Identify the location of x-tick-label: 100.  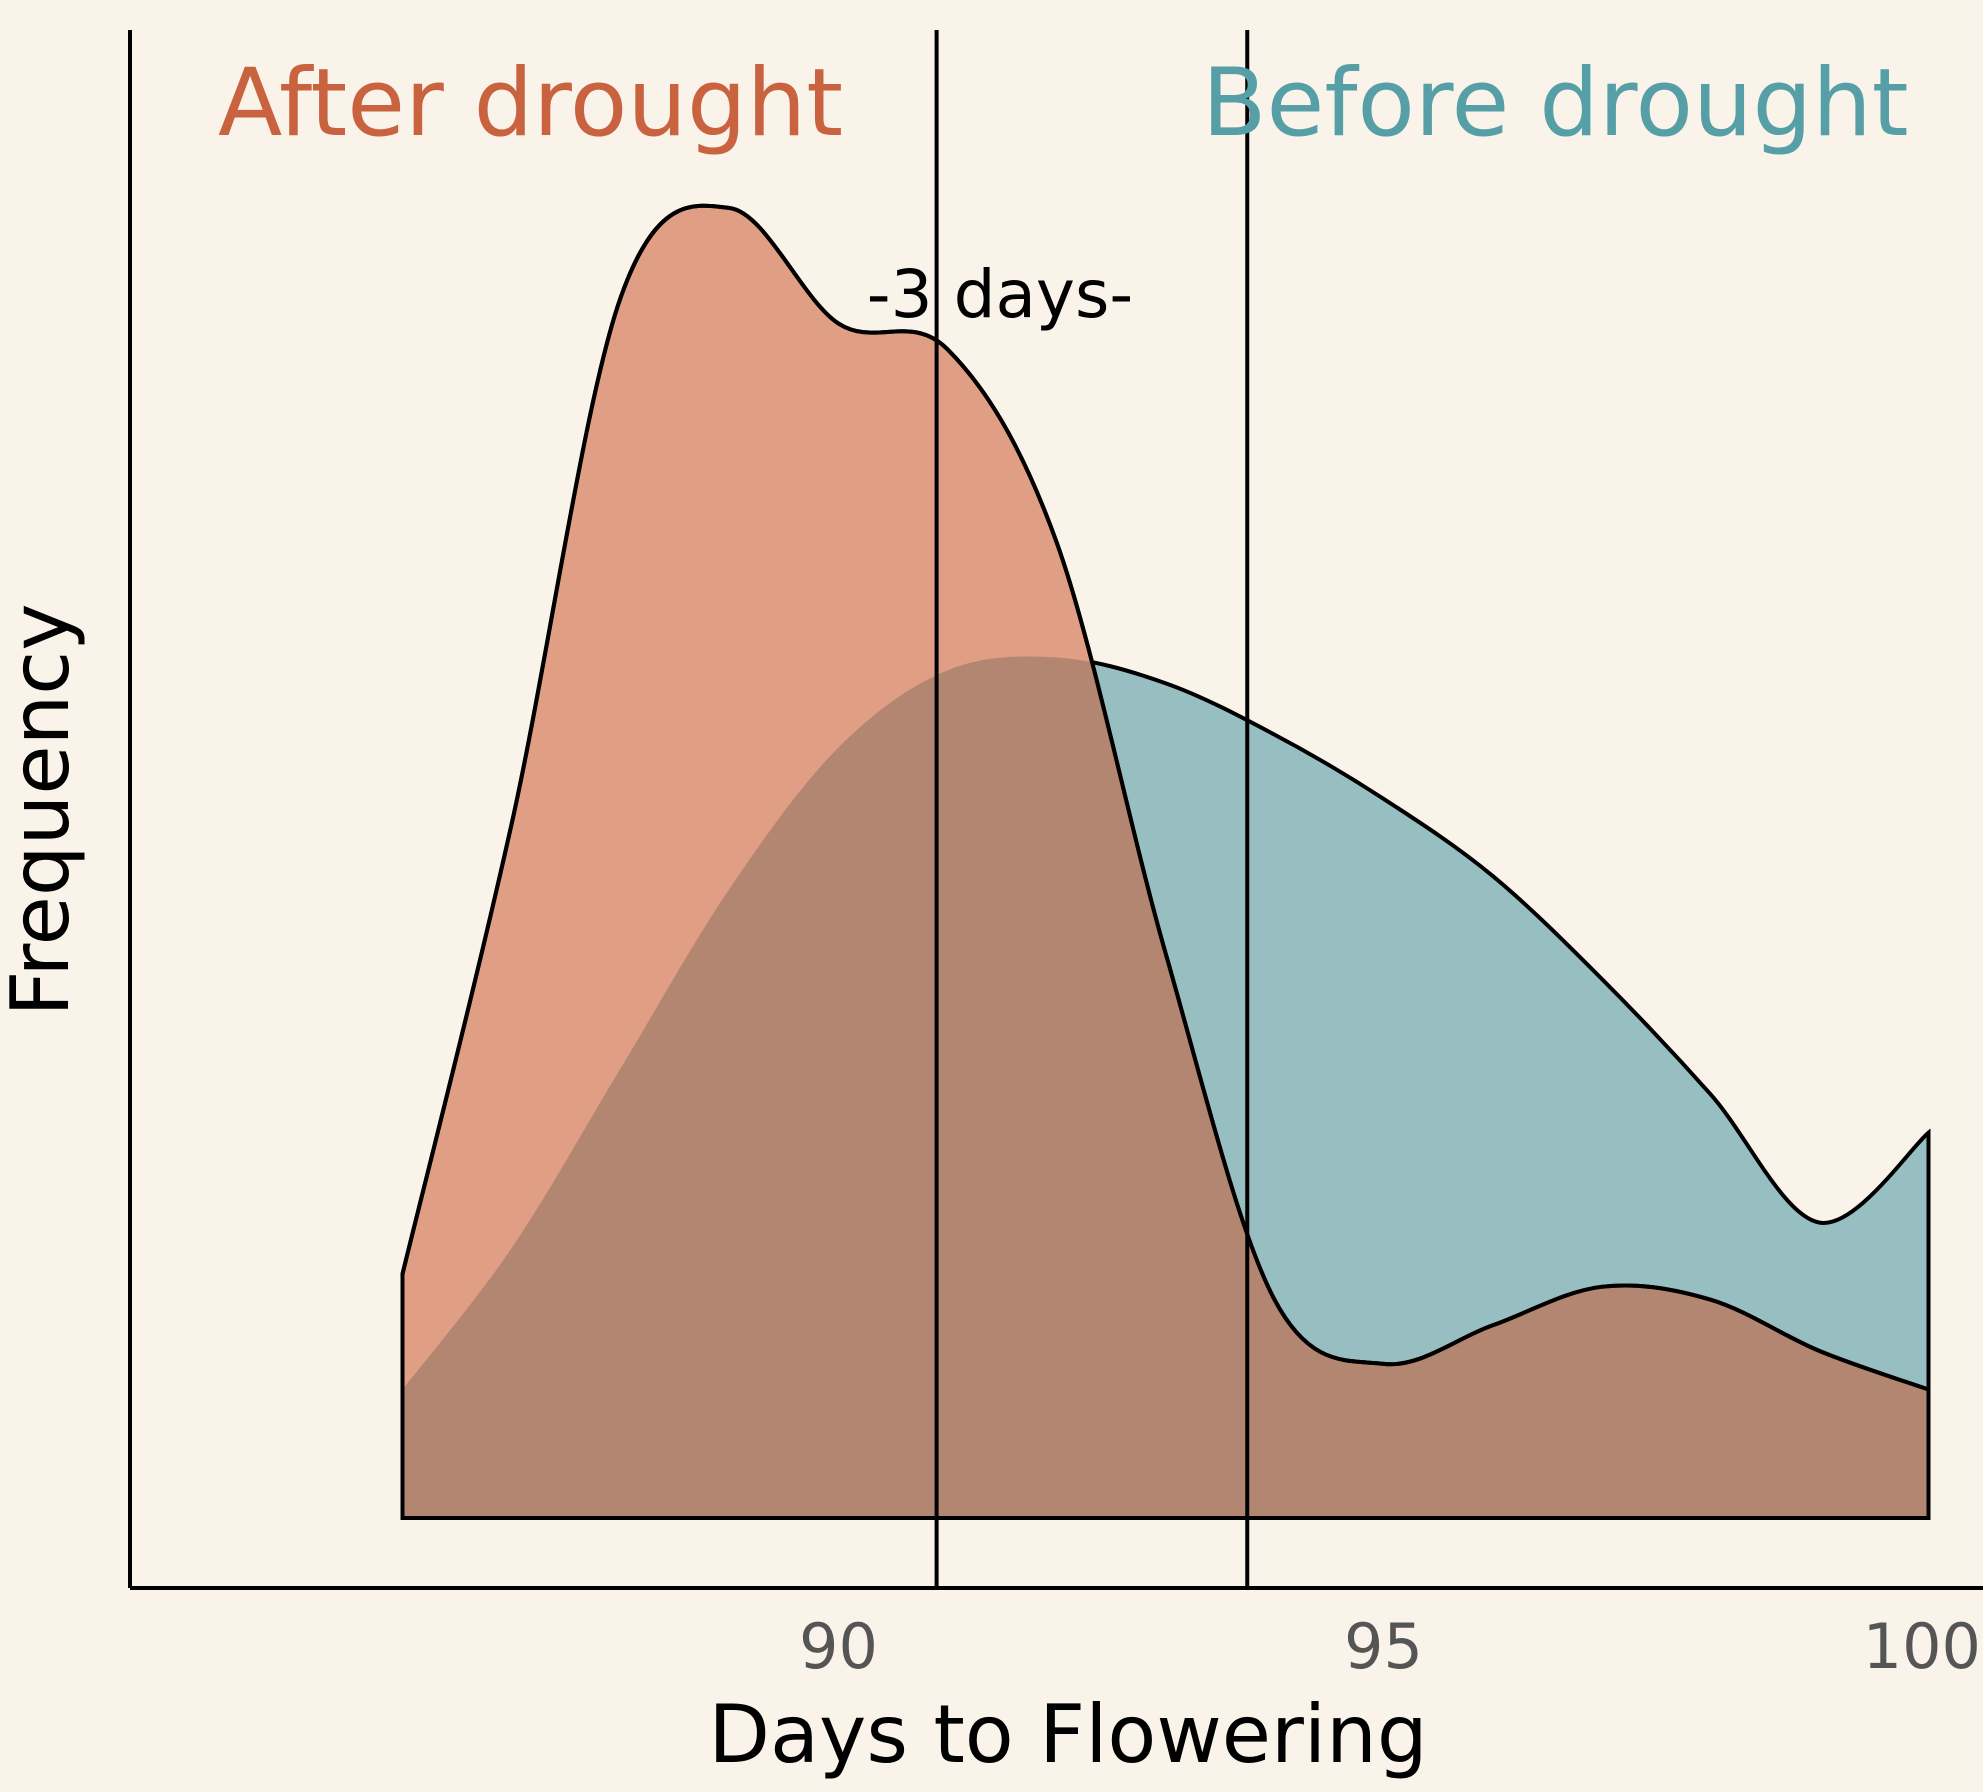
(1922, 1646).